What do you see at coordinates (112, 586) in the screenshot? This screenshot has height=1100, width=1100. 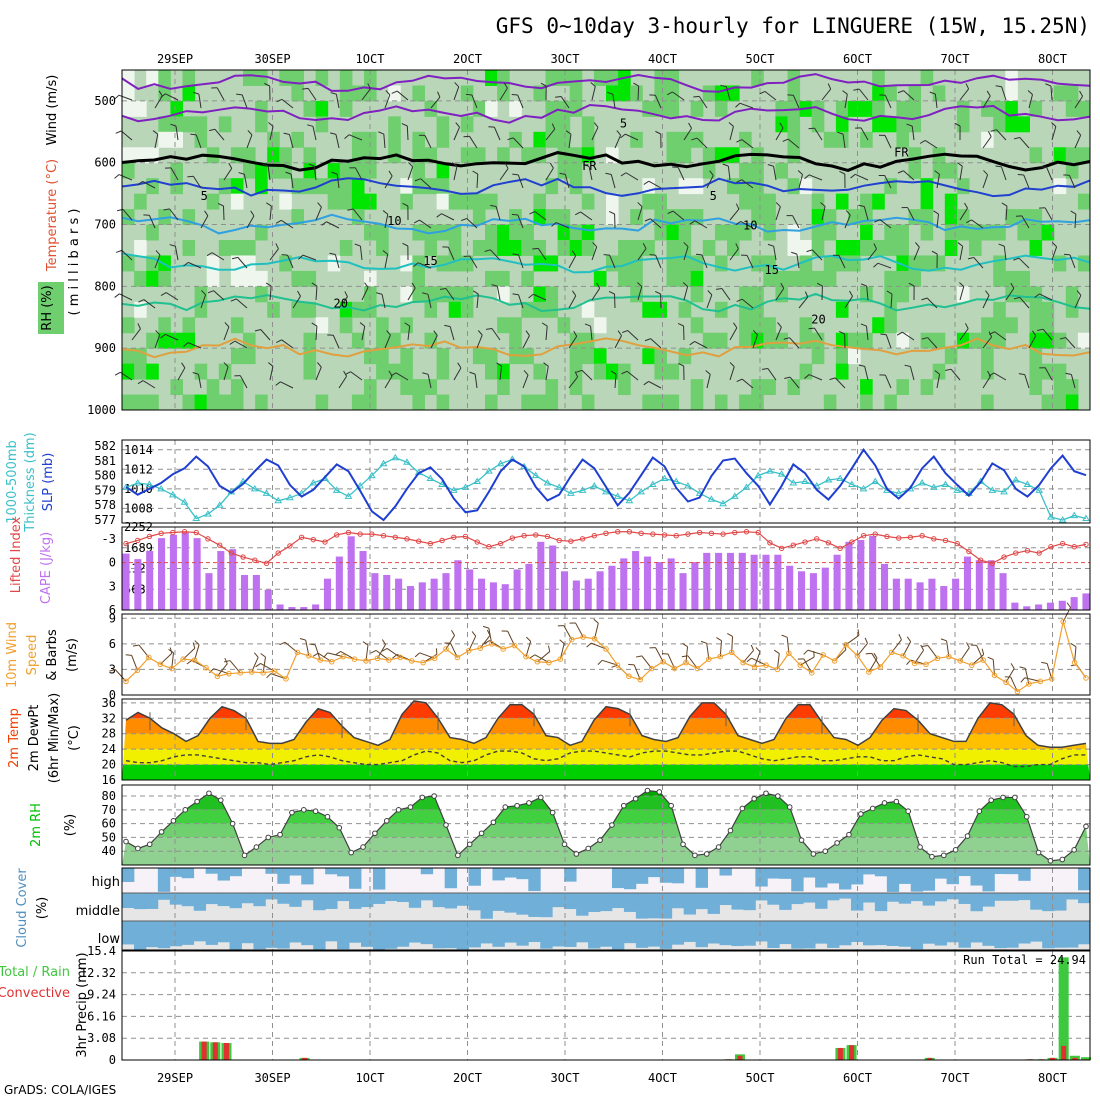 I see `li-tick-label: 3` at bounding box center [112, 586].